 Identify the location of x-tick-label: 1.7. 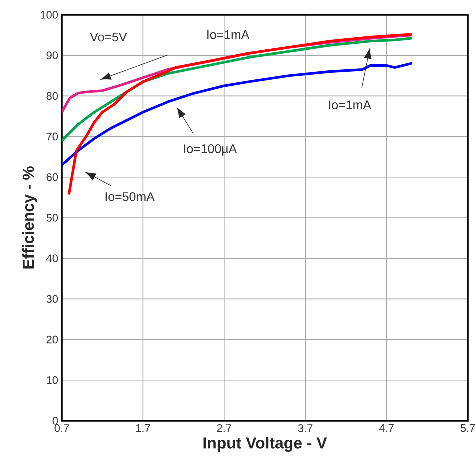
(143, 428).